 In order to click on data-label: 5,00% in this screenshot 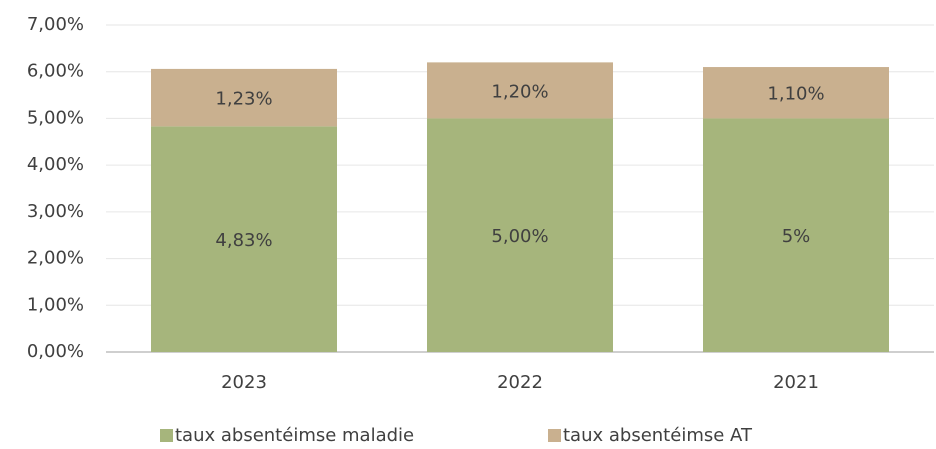, I will do `click(519, 236)`.